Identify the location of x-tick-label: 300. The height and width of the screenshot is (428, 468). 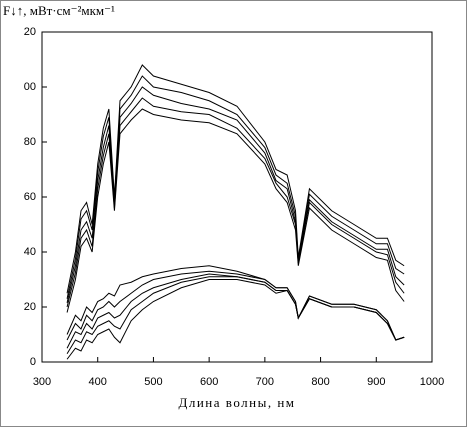
(42, 382).